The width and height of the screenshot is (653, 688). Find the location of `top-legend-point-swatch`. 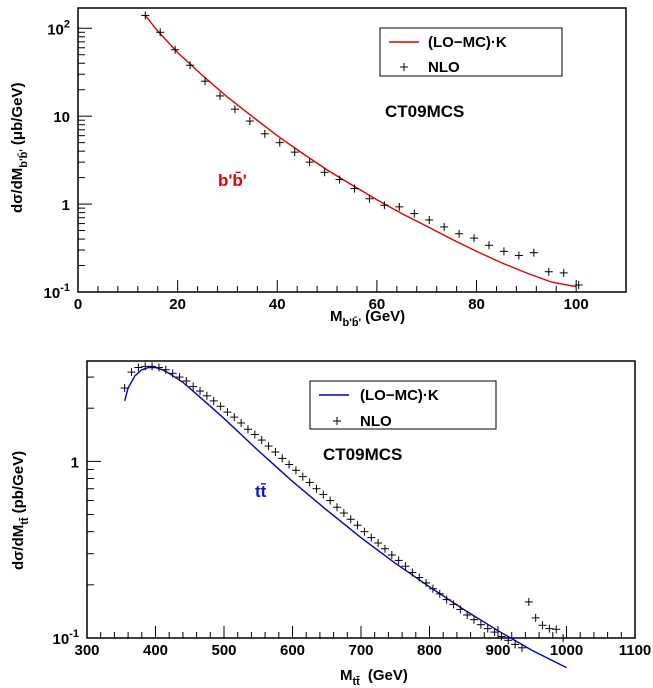

top-legend-point-swatch is located at coordinates (404, 67).